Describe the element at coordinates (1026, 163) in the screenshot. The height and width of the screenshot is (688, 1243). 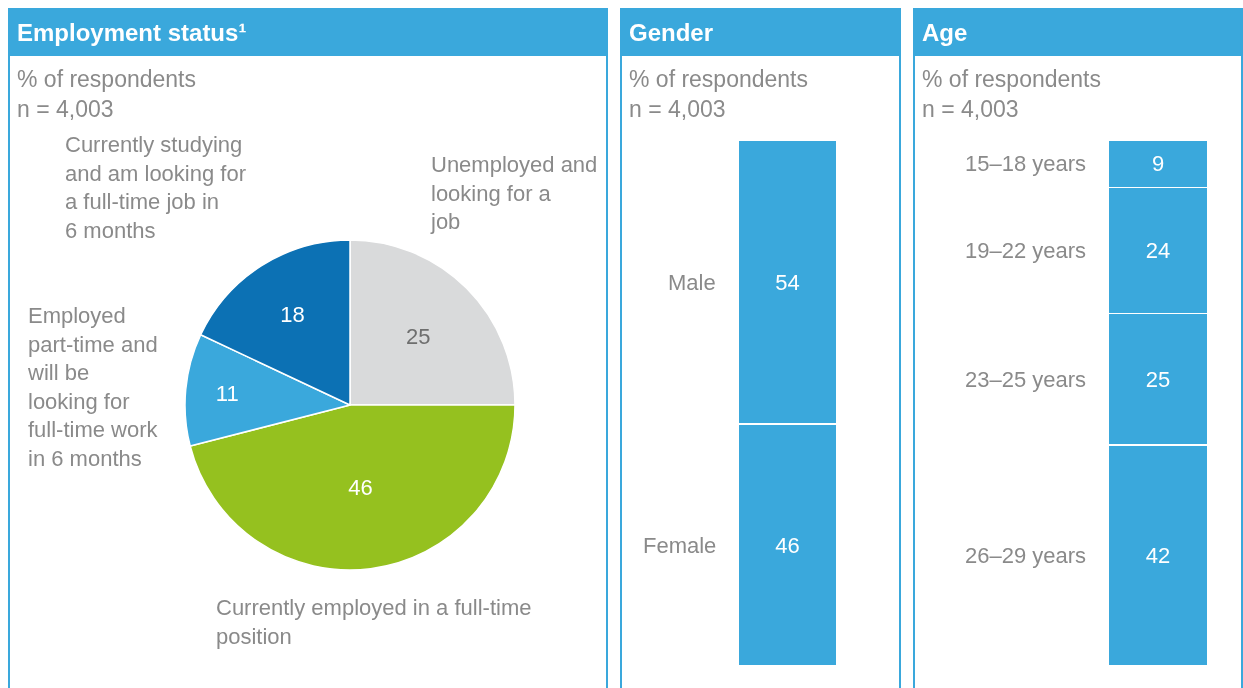
I see `series-label: 15–18 years` at that location.